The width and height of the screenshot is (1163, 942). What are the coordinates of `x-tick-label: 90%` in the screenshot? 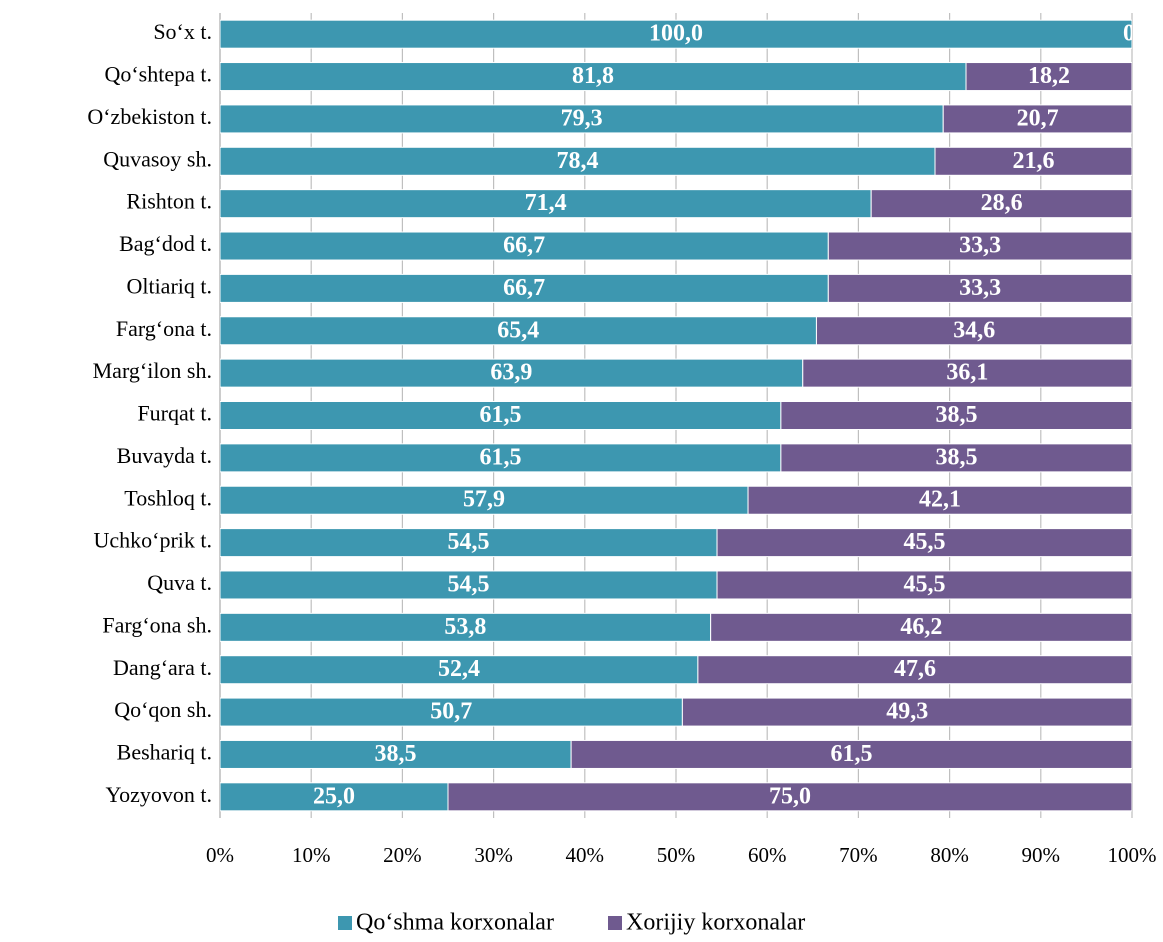 It's located at (1041, 855).